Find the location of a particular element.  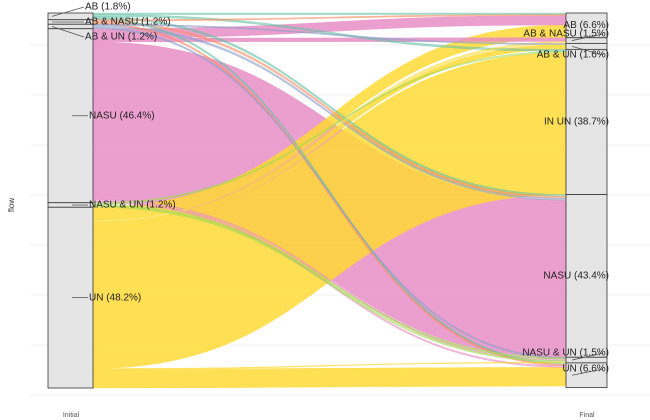

y-axis-label: flow is located at coordinates (11, 205).